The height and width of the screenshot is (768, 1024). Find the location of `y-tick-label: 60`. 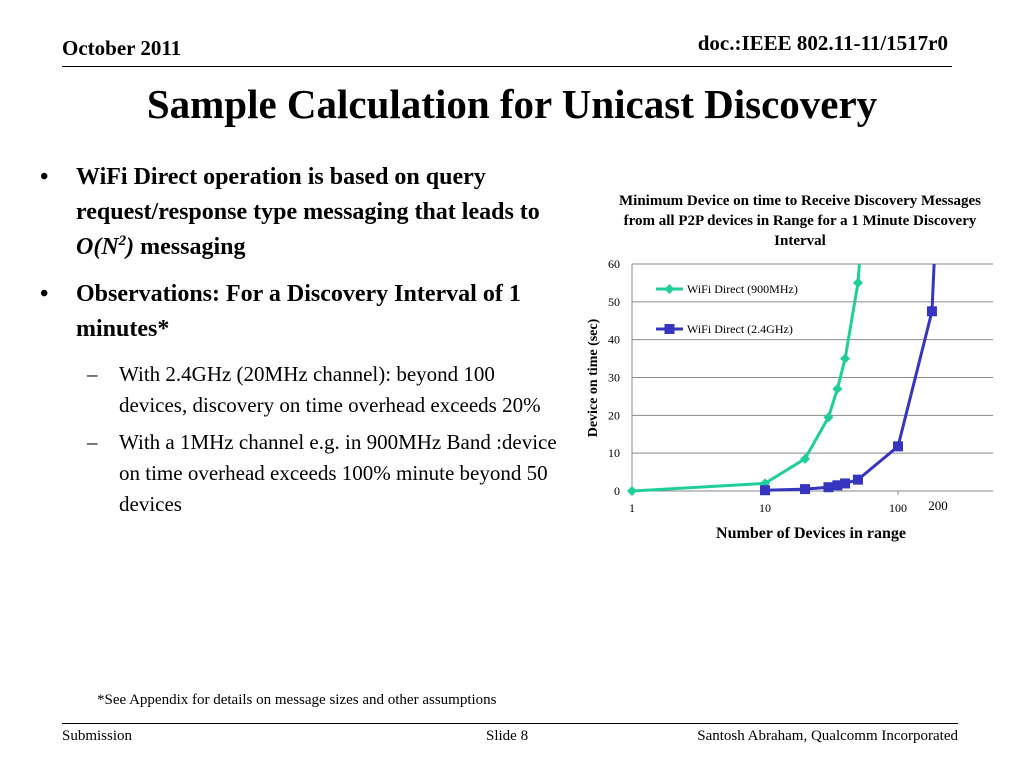

y-tick-label: 60 is located at coordinates (614, 264).